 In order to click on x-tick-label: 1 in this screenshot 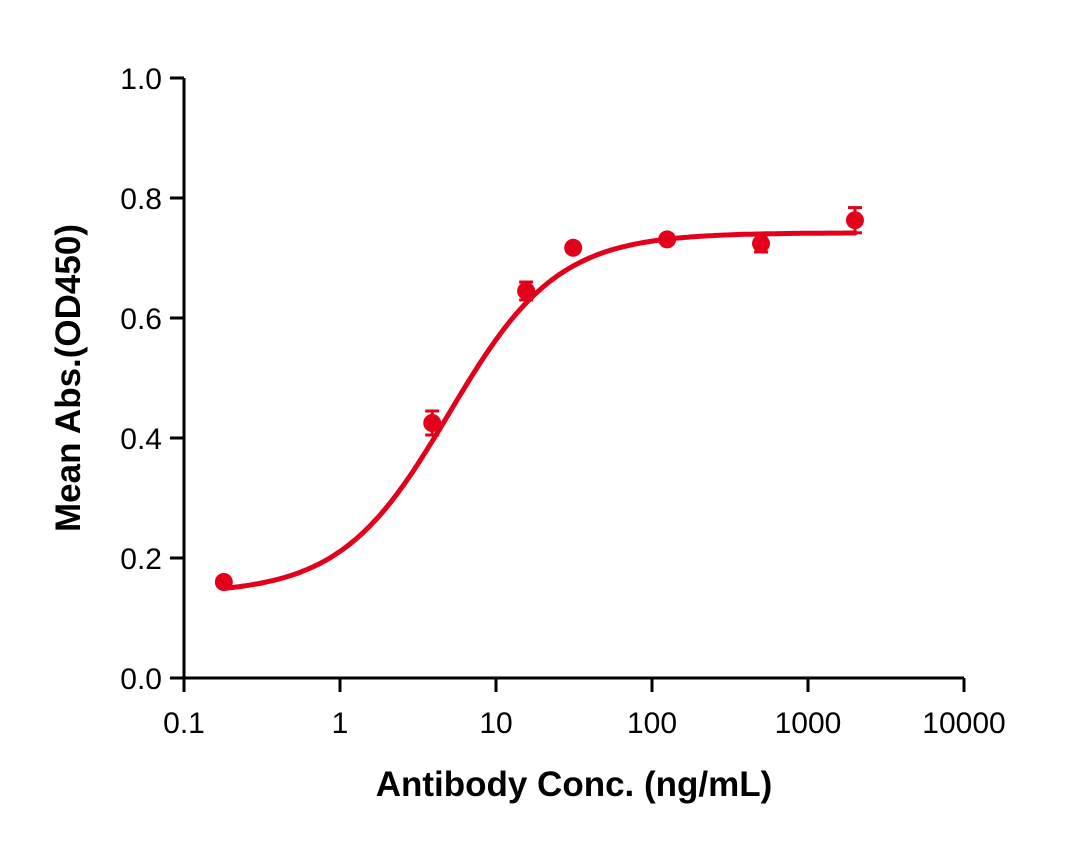, I will do `click(340, 723)`.